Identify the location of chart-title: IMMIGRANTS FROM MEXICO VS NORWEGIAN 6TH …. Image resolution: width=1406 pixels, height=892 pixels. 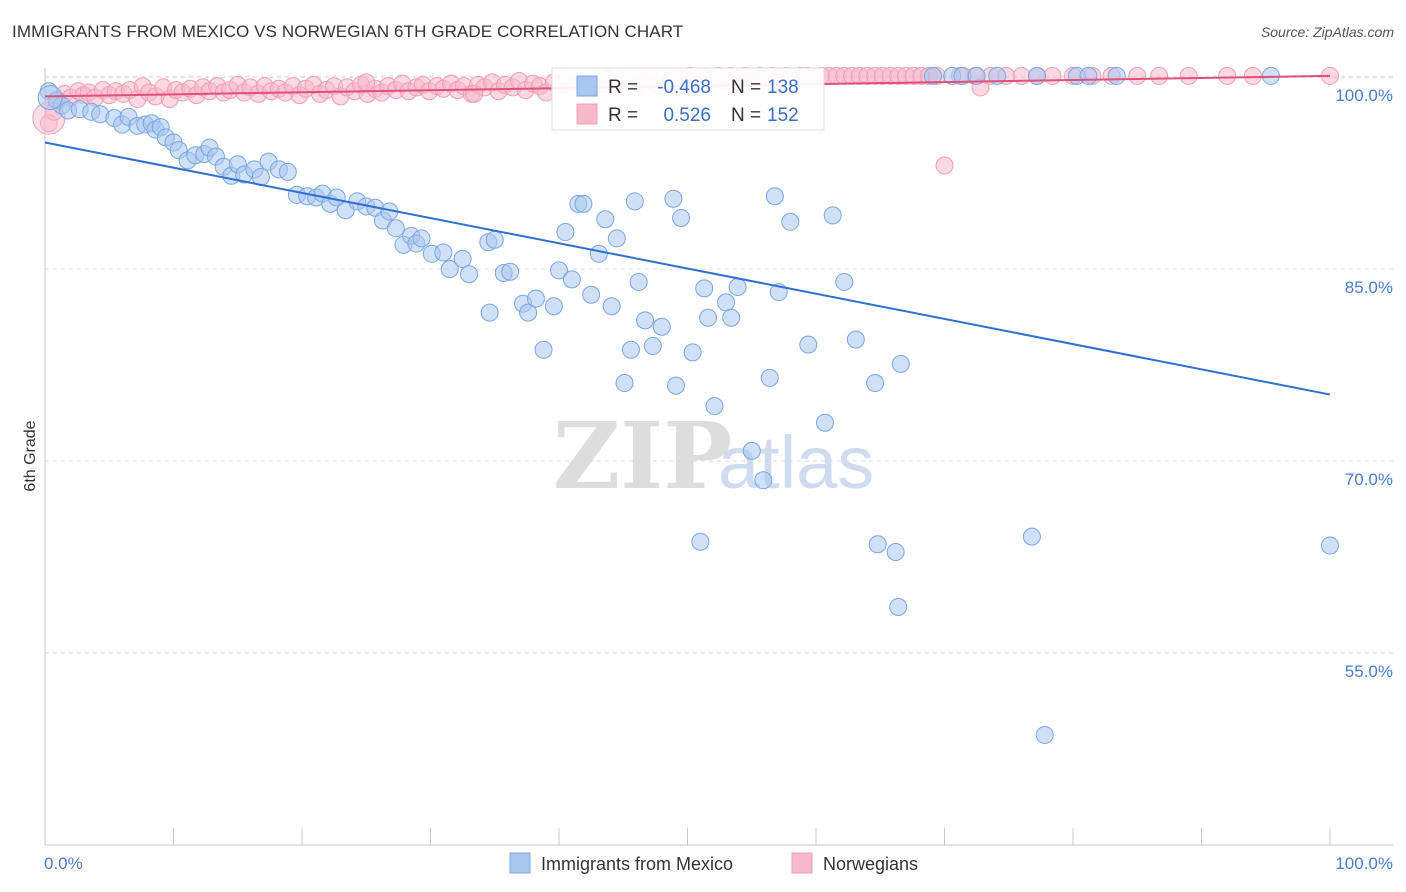
(348, 31).